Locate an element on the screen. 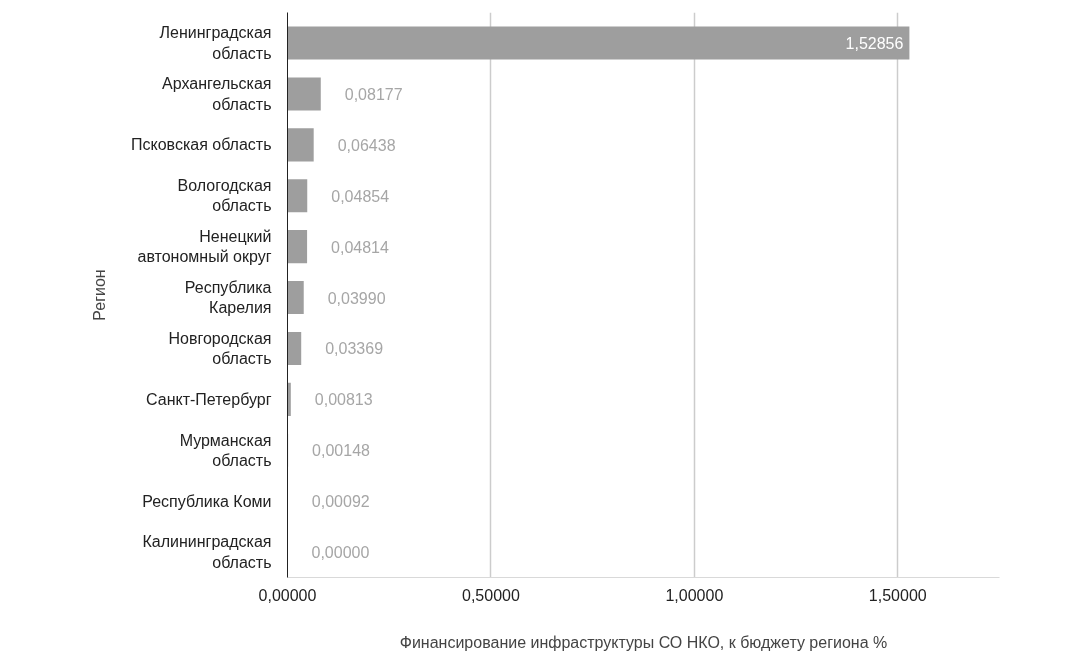 This screenshot has height=662, width=1084. data-label: 0,04814 is located at coordinates (360, 247).